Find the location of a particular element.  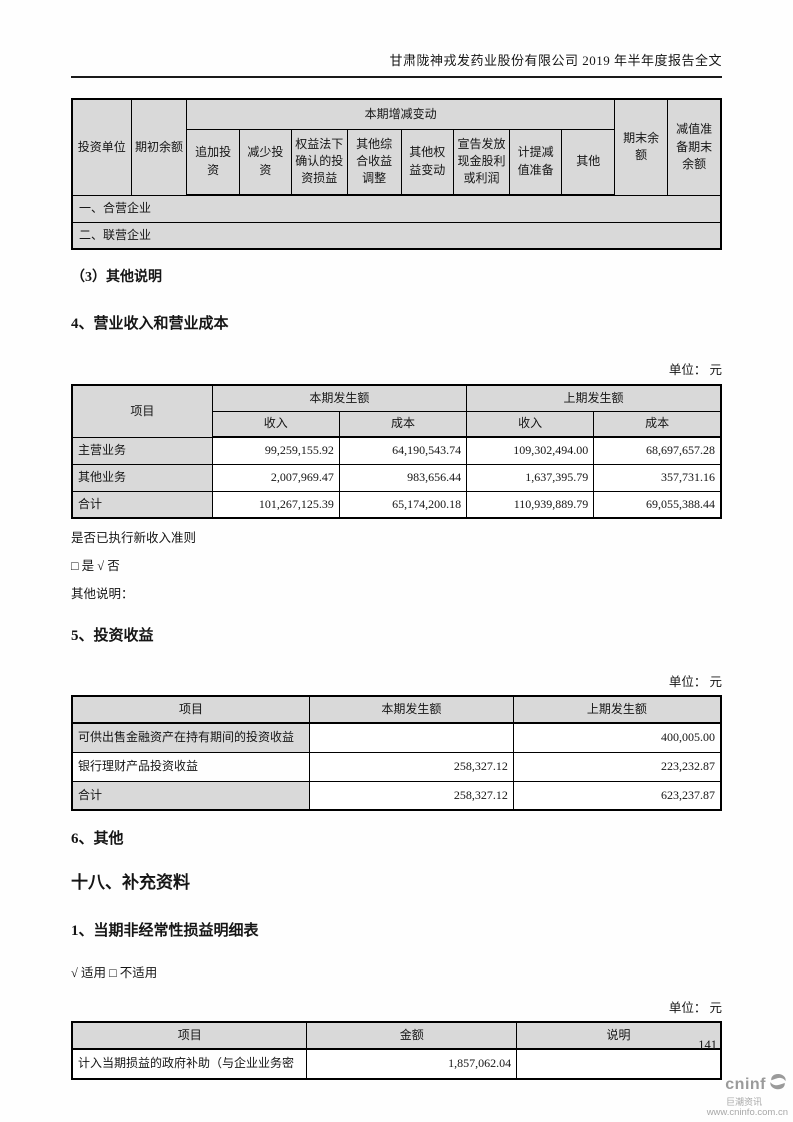

table-cell: 400,005.00 is located at coordinates (617, 737).